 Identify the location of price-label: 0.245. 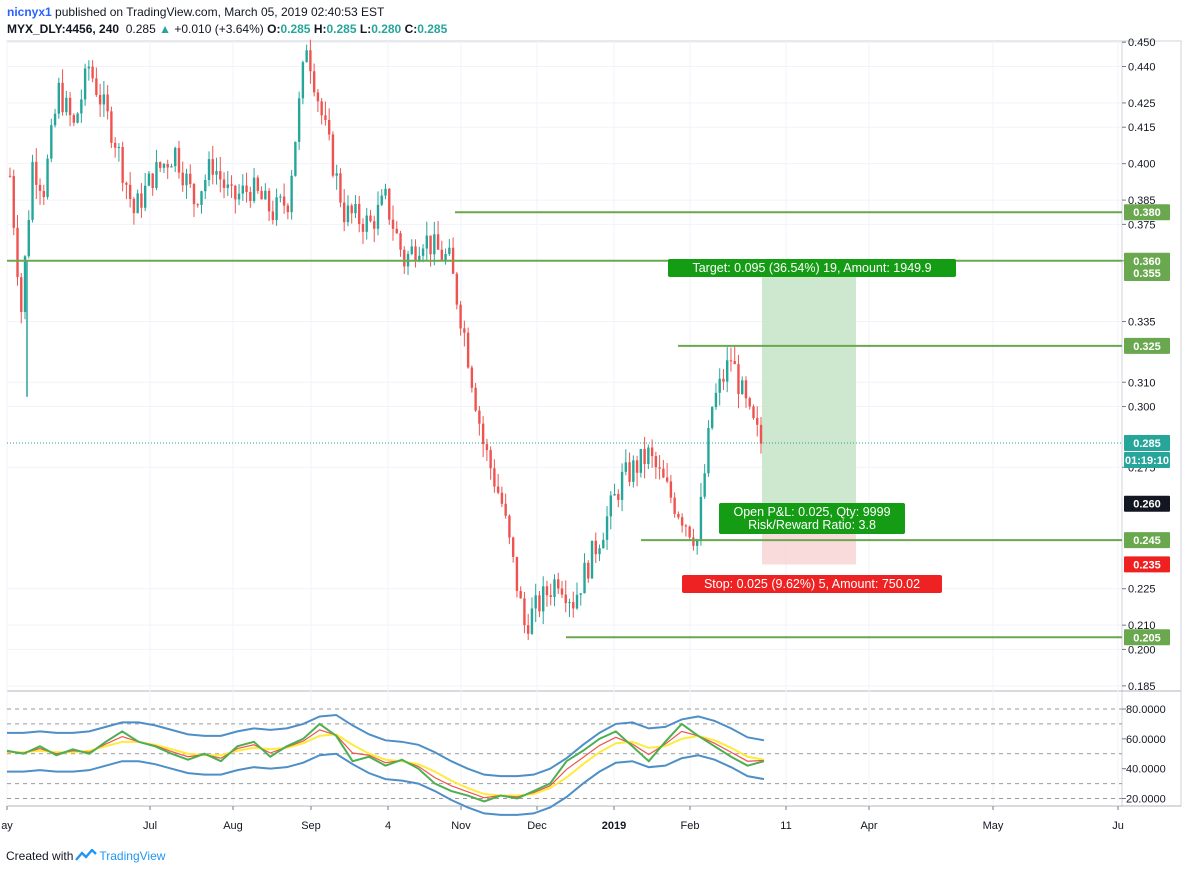
(1147, 541).